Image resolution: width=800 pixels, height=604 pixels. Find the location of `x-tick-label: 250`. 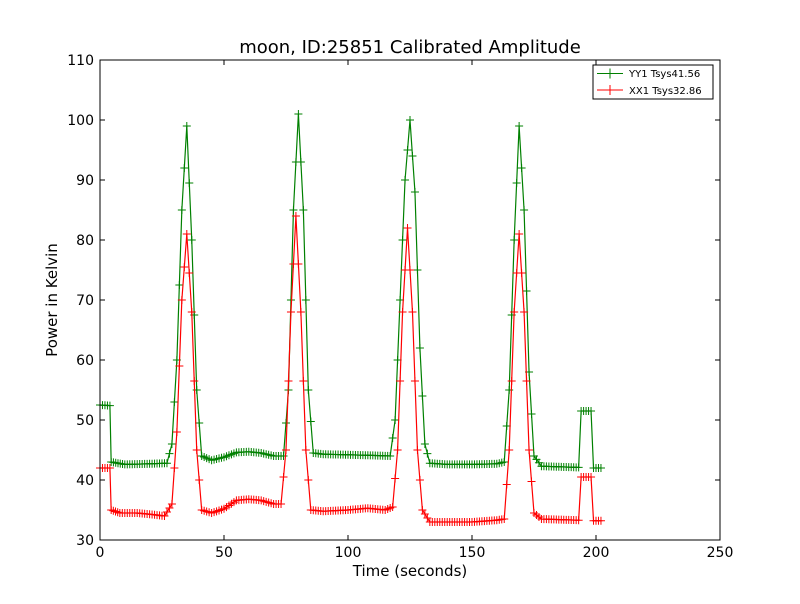

x-tick-label: 250 is located at coordinates (720, 553).